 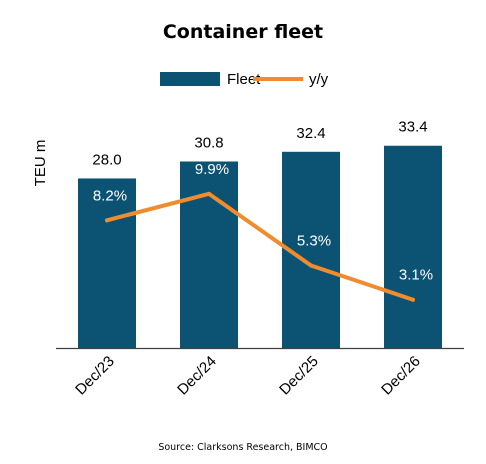 I want to click on y-axis-label: TEU m, so click(x=40, y=163).